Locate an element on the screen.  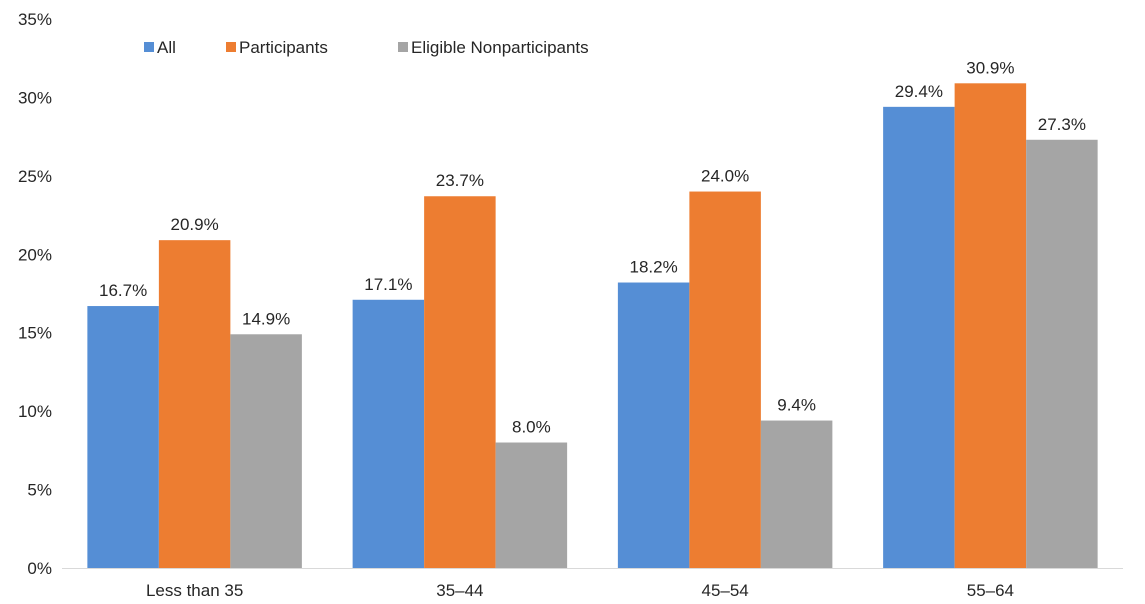
y-axis-tick-labels: 0% 5% 10% 15% 20% 25% 30% 35% is located at coordinates (35, 294).